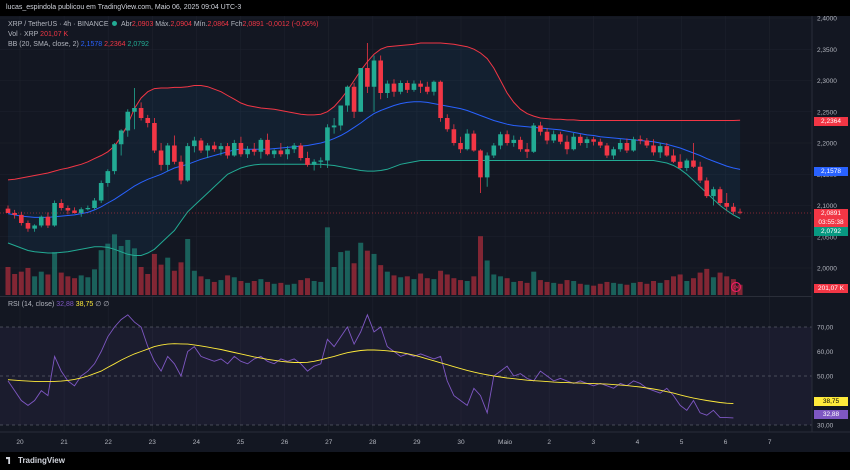  Describe the element at coordinates (285, 442) in the screenshot. I see `time-tick-label: 26` at that location.